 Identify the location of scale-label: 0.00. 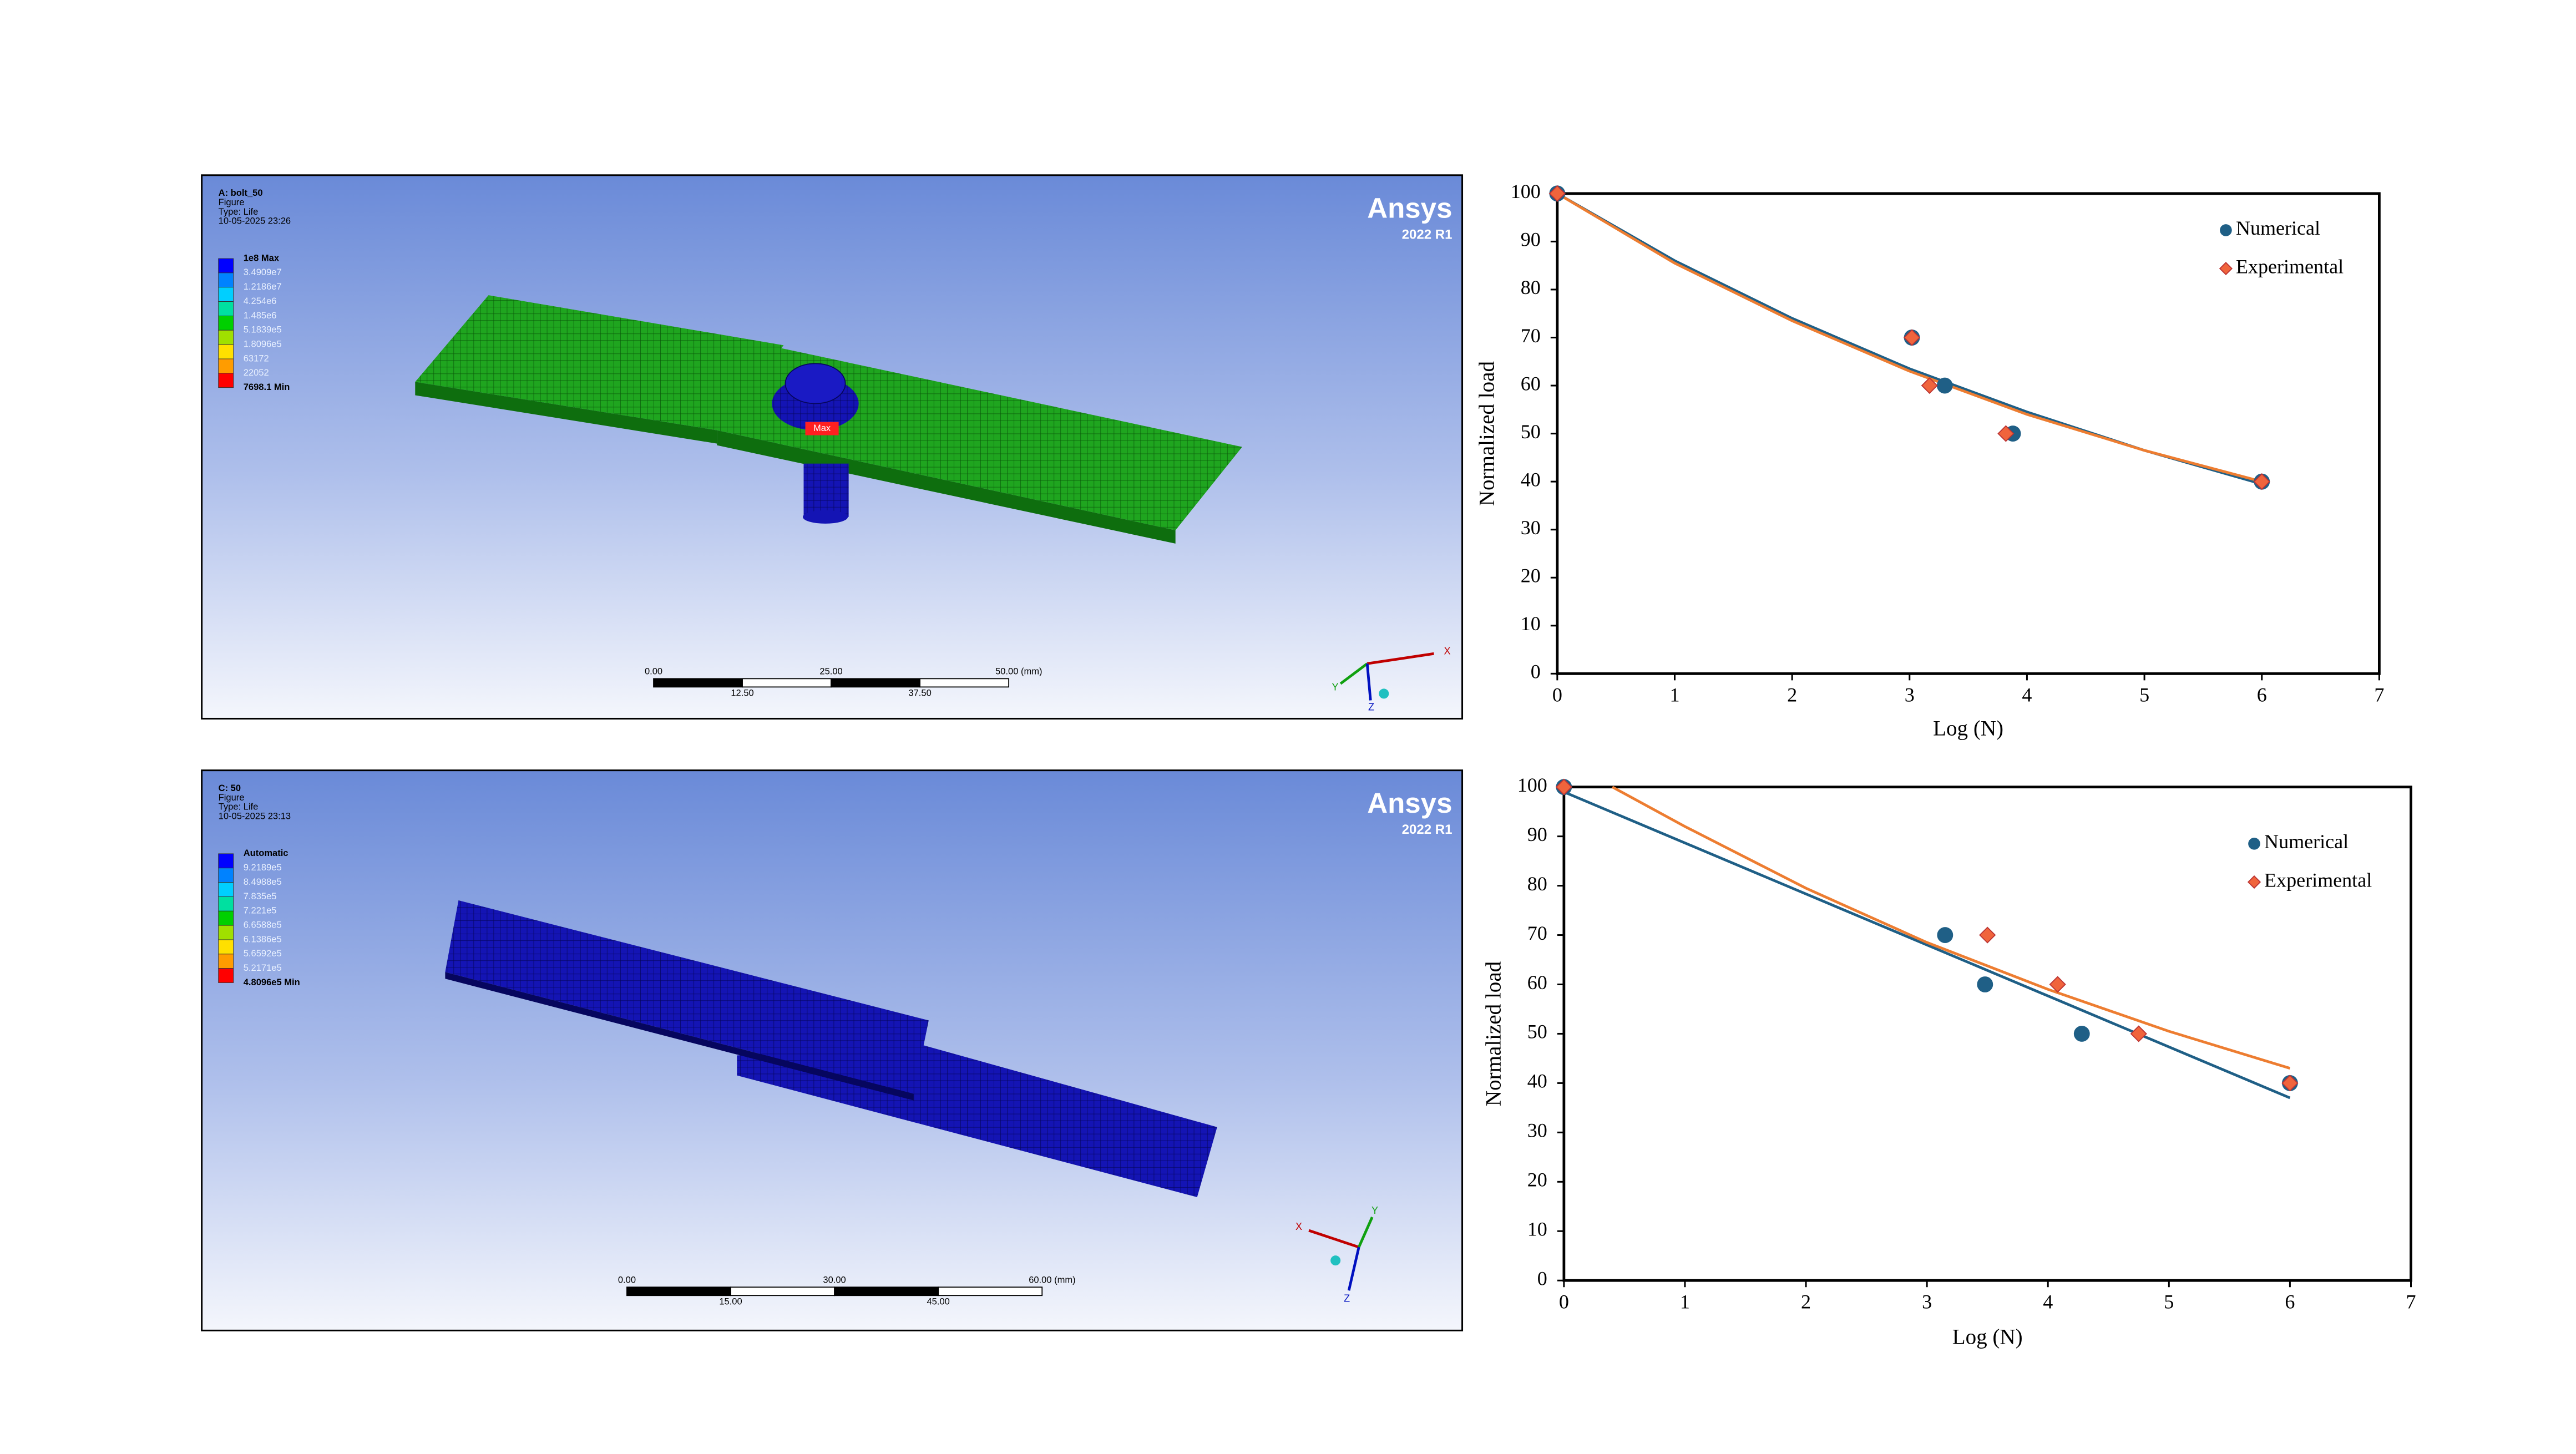
(653, 671).